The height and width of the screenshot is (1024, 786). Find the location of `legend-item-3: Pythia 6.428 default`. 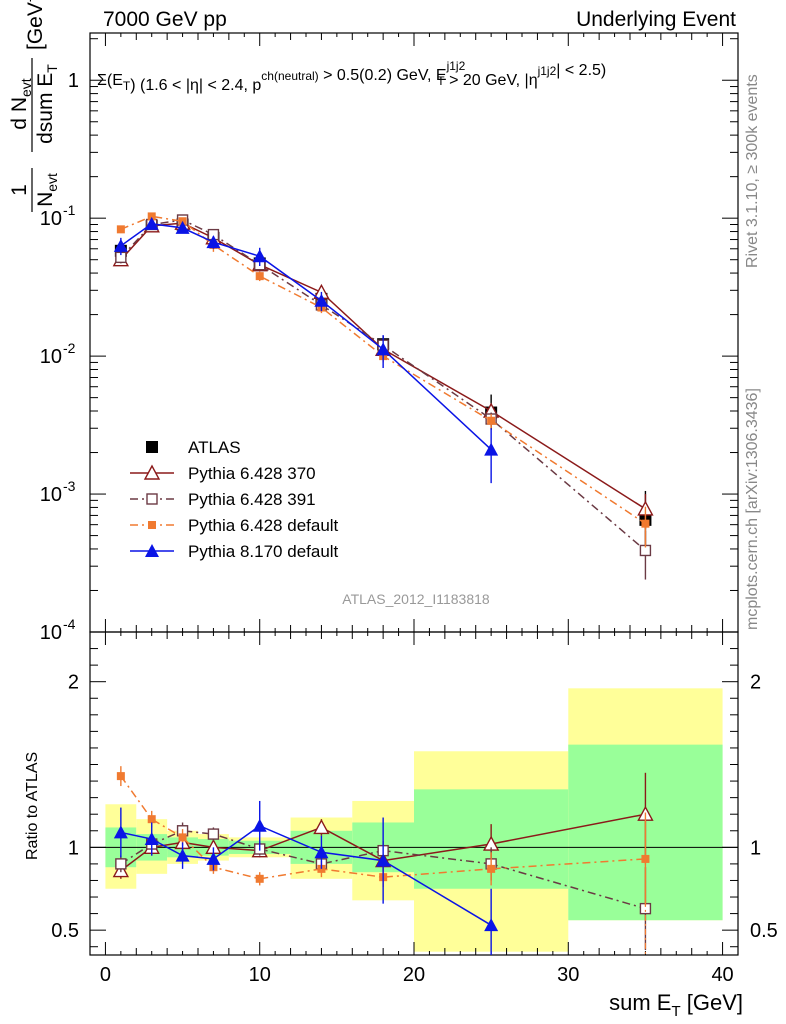

legend-item-3: Pythia 6.428 default is located at coordinates (234, 525).